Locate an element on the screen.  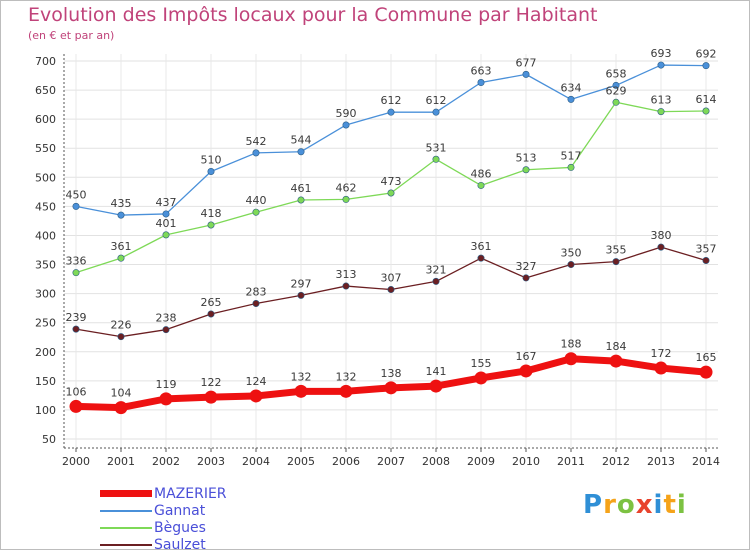
data-label: 238 is located at coordinates (166, 318).